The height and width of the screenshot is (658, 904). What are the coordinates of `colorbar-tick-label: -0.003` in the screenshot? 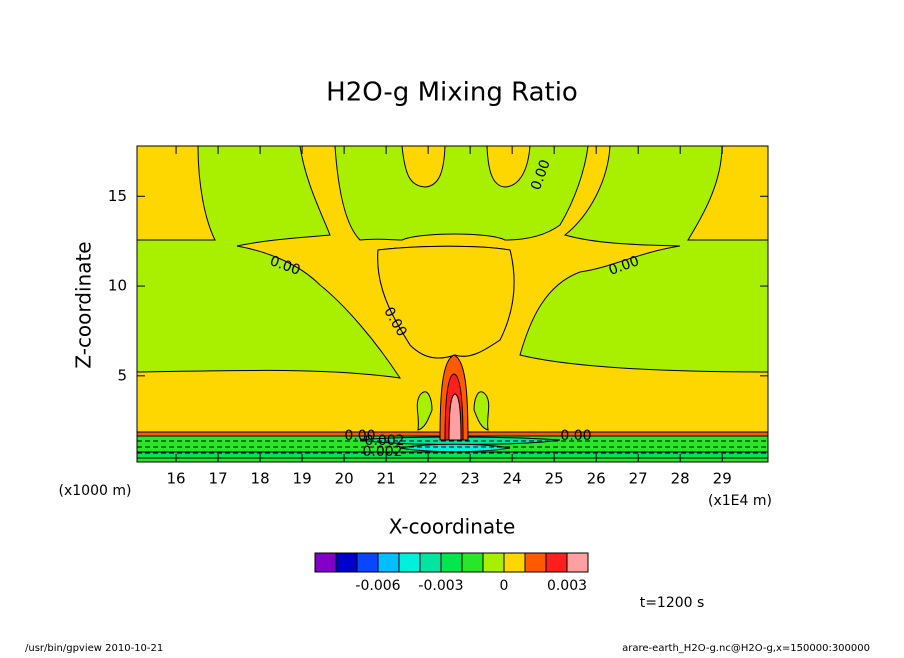 It's located at (440, 586).